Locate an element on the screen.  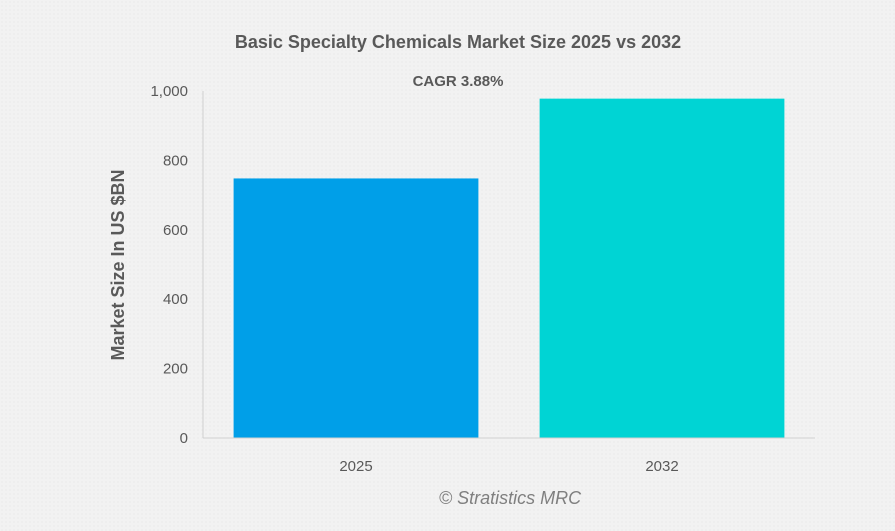
bar-2025 is located at coordinates (356, 308).